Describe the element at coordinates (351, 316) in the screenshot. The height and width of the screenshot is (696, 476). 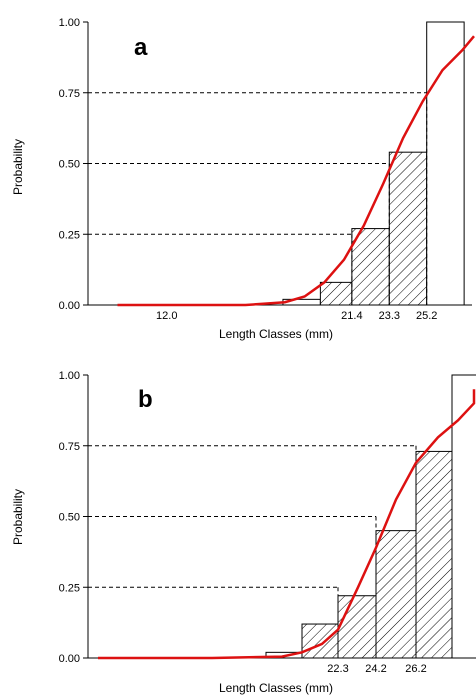
I see `x-tick-label: 21.4` at that location.